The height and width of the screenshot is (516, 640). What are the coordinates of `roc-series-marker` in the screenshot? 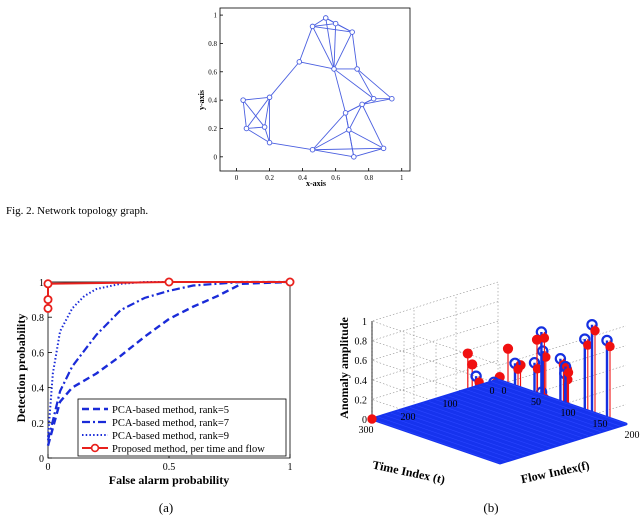 It's located at (48, 300).